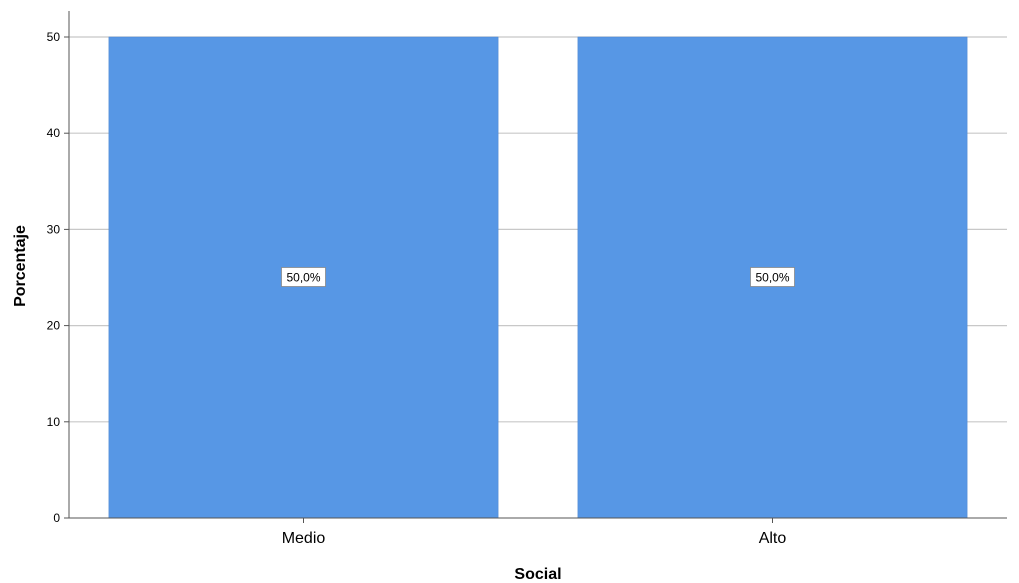 This screenshot has height=583, width=1019. I want to click on x-tick-labels: Medio Alto, so click(534, 532).